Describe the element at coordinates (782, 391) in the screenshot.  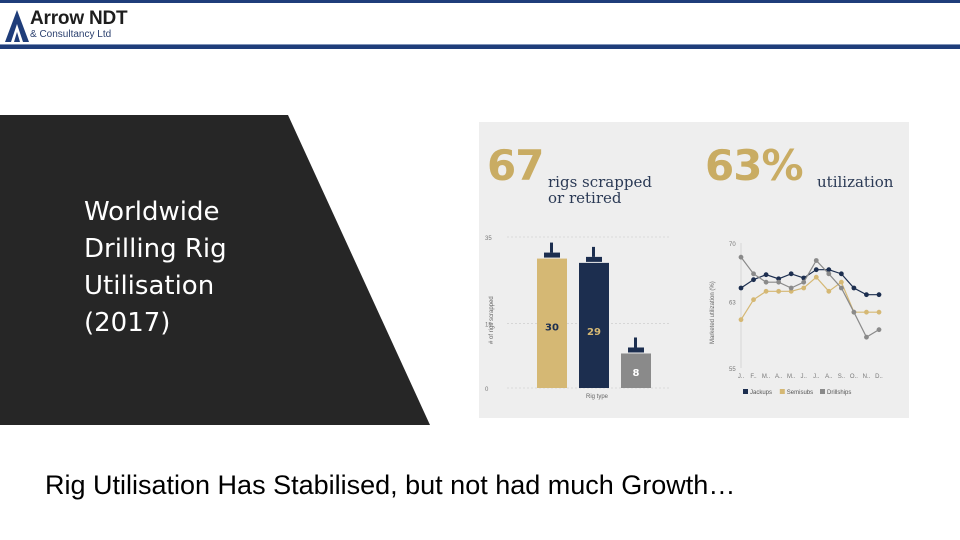
I see `legend-swatch-semisubs` at that location.